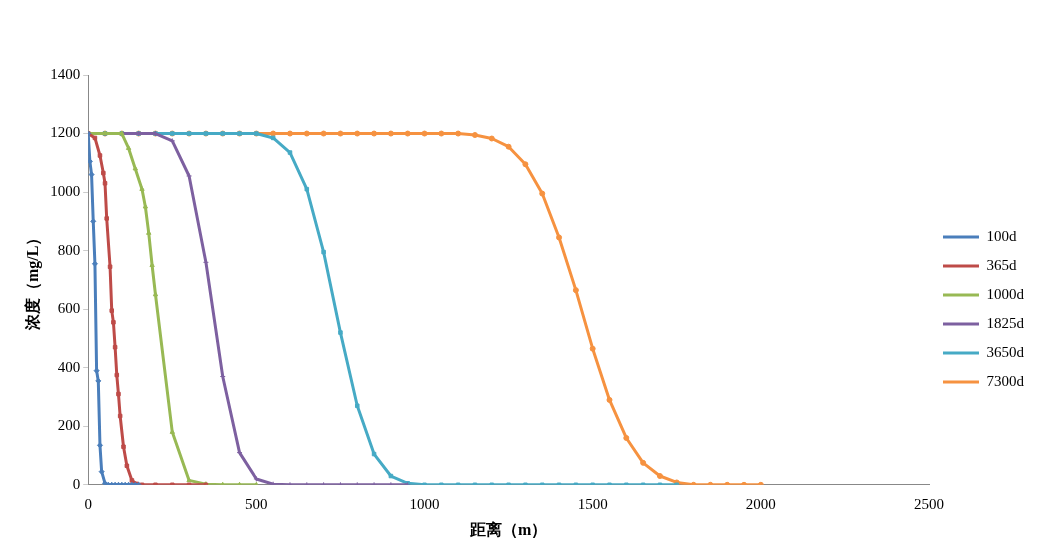 This screenshot has height=559, width=1059. What do you see at coordinates (65, 73) in the screenshot?
I see `y-tick-label: 1400` at bounding box center [65, 73].